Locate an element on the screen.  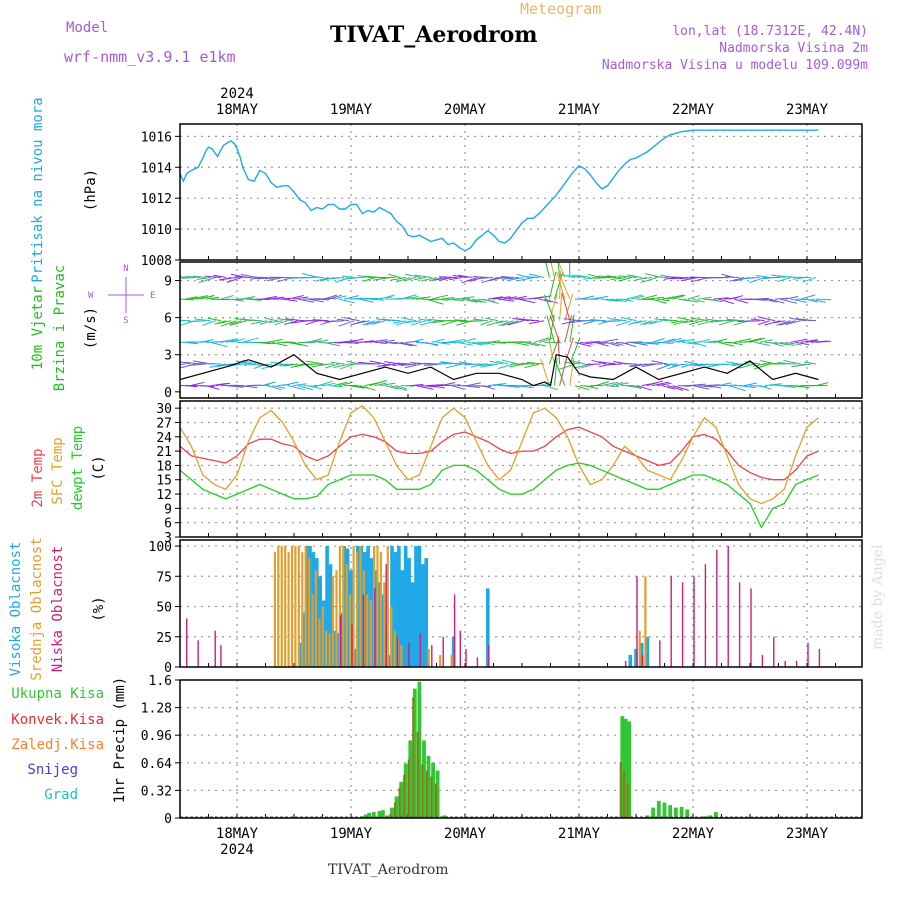
panel-wind is located at coordinates (519, 330).